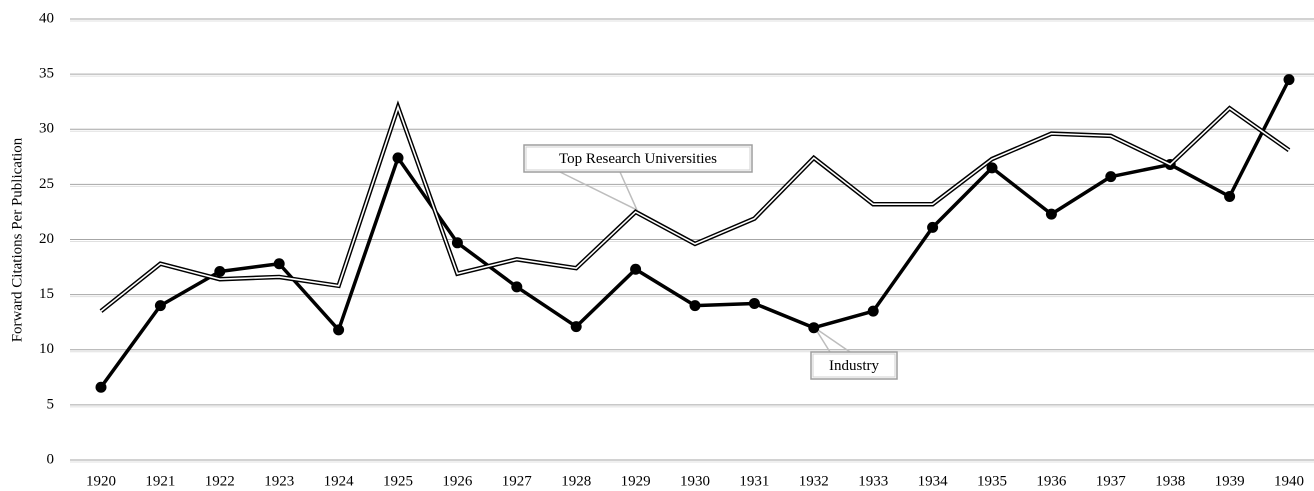 Image resolution: width=1314 pixels, height=491 pixels. What do you see at coordinates (873, 481) in the screenshot?
I see `x-tick-label: 1933` at bounding box center [873, 481].